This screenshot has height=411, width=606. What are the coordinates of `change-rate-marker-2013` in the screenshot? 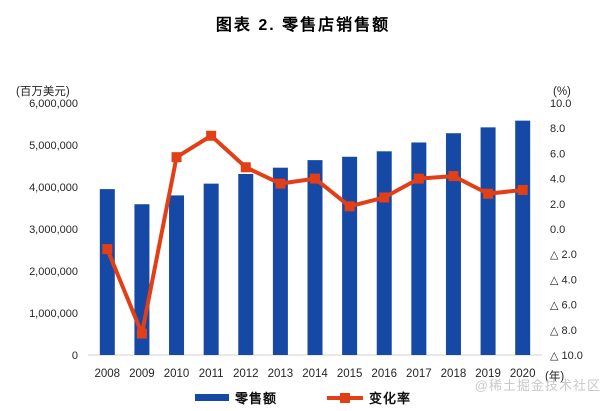 It's located at (280, 183).